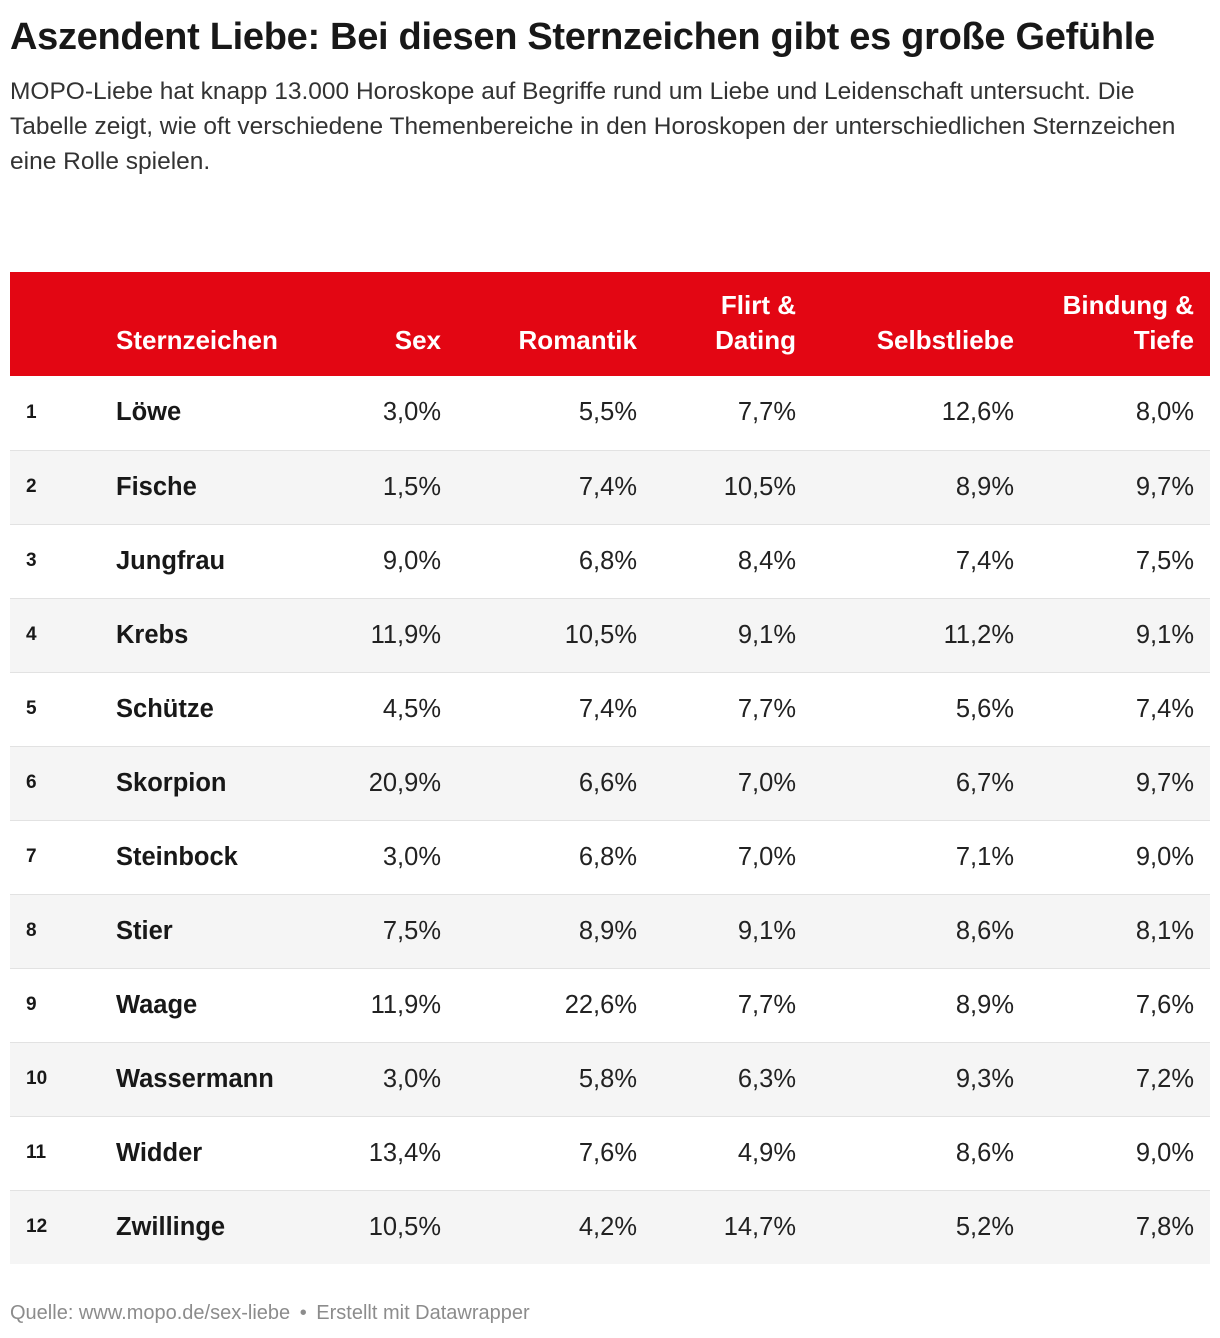  Describe the element at coordinates (200, 1153) in the screenshot. I see `sign-cell: Widder` at that location.